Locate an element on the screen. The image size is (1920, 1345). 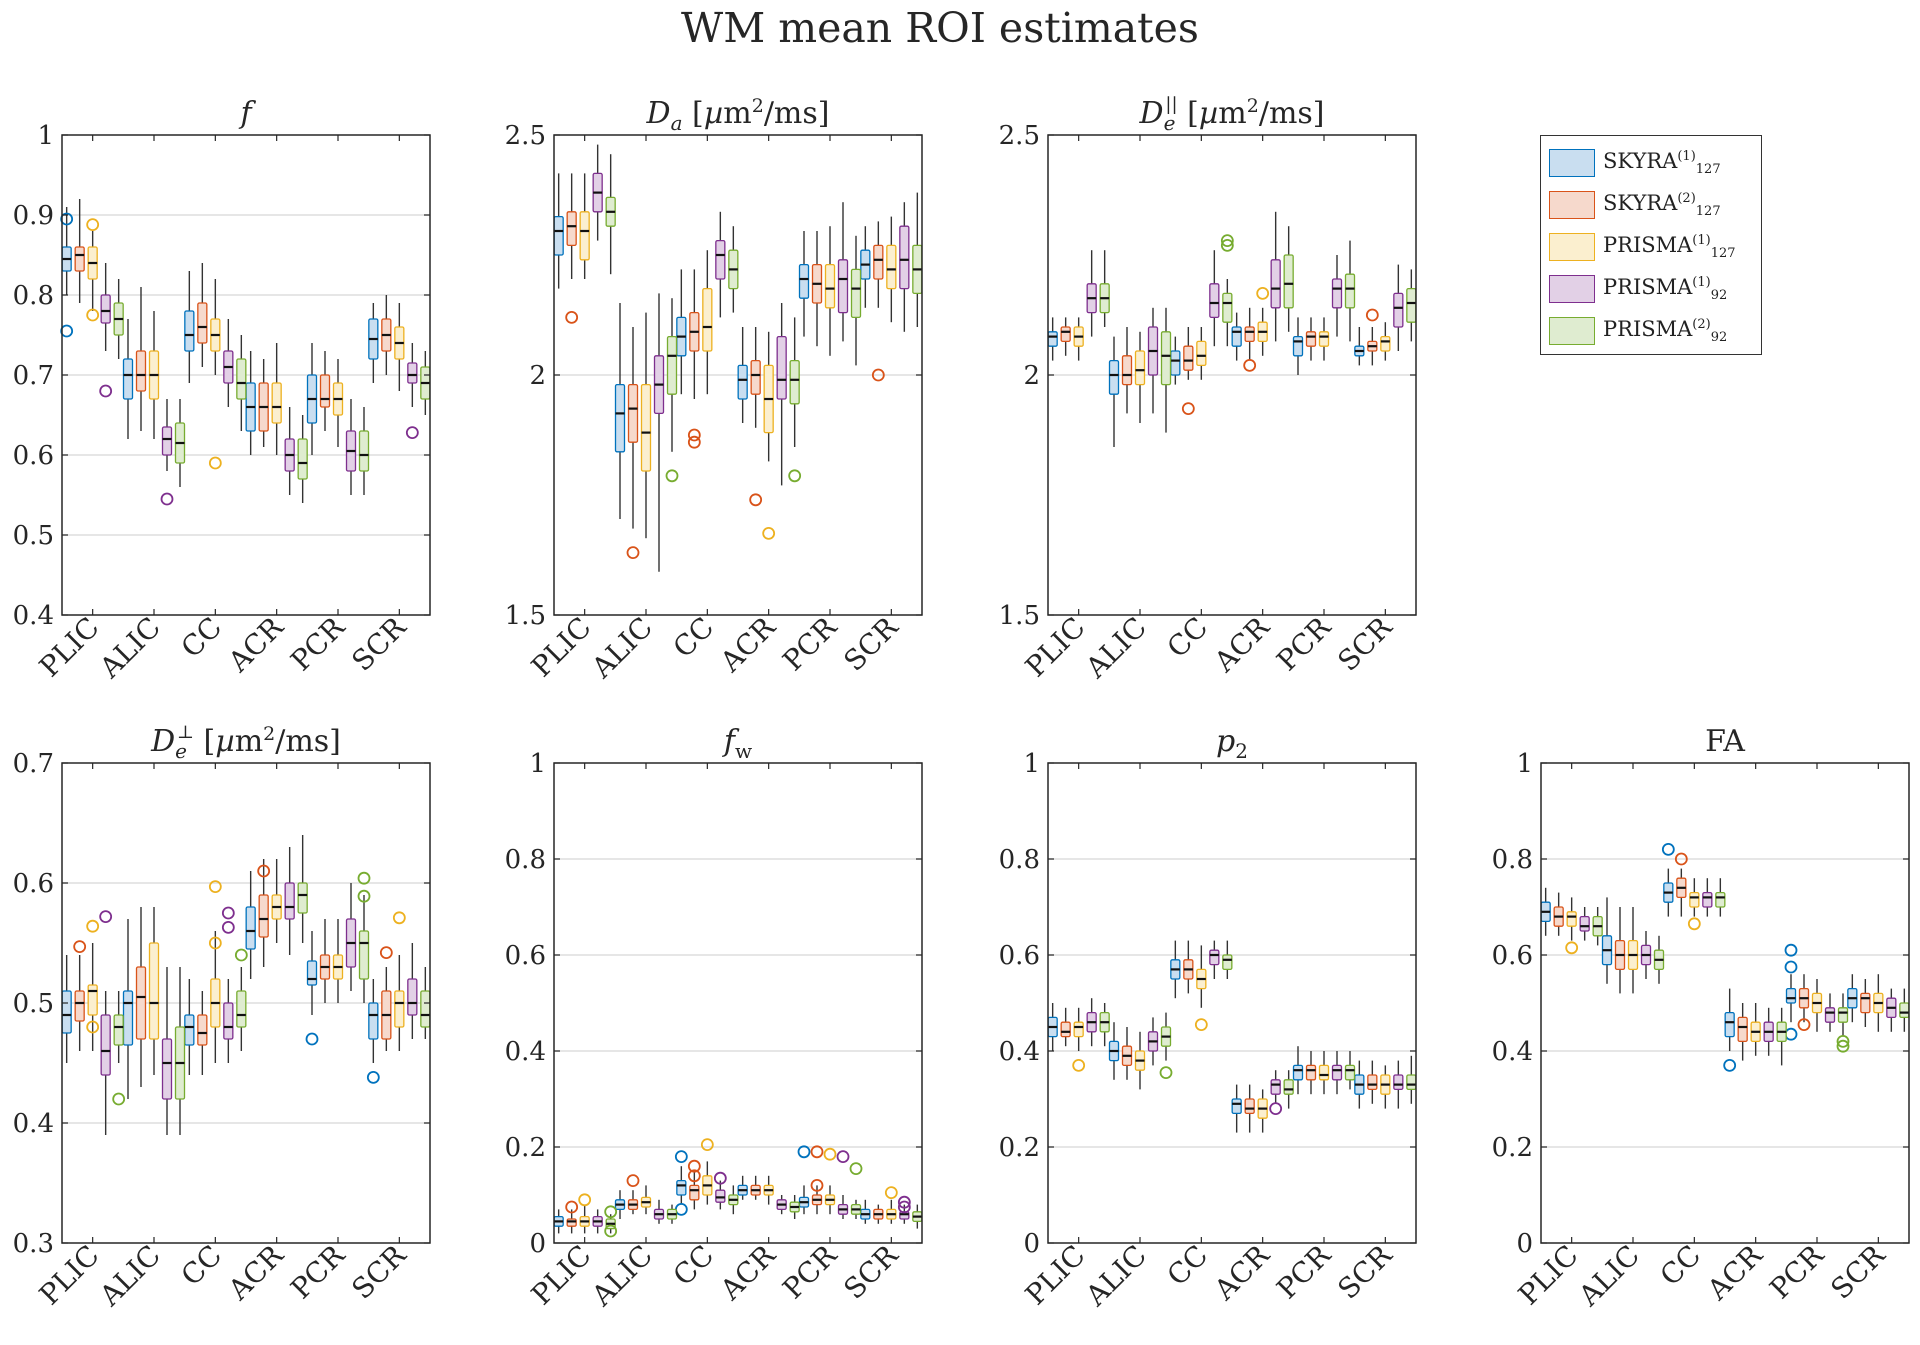
panel-title: De|| [µm2/ms] is located at coordinates (1232, 114).